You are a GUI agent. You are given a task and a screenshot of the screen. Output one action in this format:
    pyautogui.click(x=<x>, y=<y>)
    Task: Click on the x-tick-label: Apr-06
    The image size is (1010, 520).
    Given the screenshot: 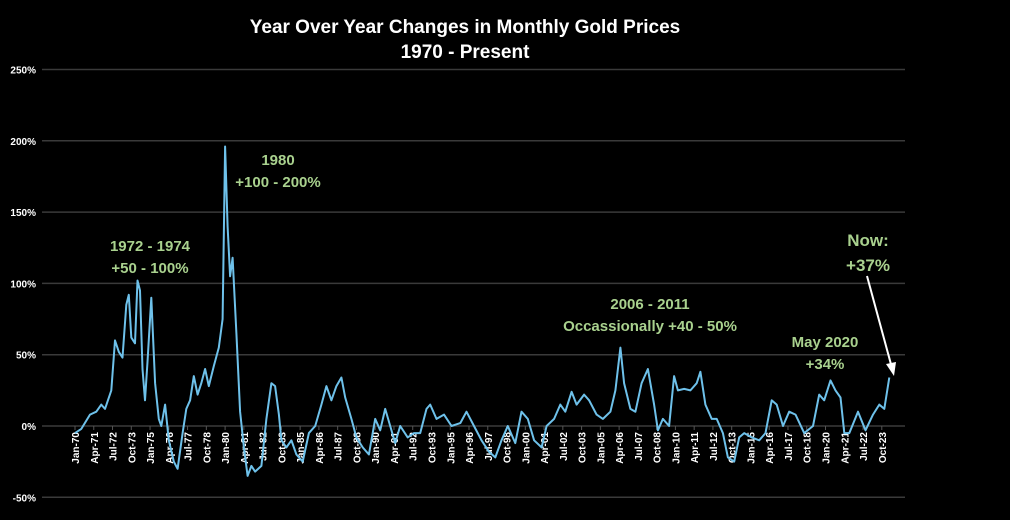 What is the action you would take?
    pyautogui.click(x=620, y=448)
    